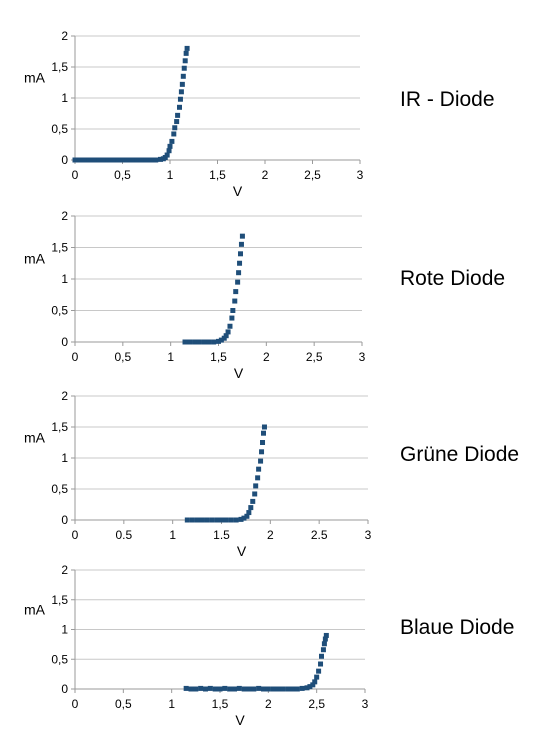 Image resolution: width=553 pixels, height=741 pixels. Describe the element at coordinates (452, 278) in the screenshot. I see `chart-title: Rote Diode` at that location.